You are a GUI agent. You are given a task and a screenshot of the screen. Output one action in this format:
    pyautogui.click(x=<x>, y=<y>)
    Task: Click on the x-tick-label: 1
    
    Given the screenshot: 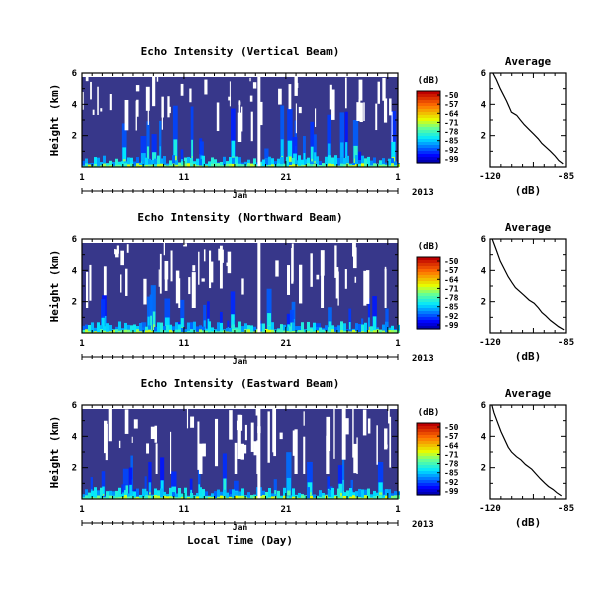 What is the action you would take?
    pyautogui.click(x=81, y=178)
    